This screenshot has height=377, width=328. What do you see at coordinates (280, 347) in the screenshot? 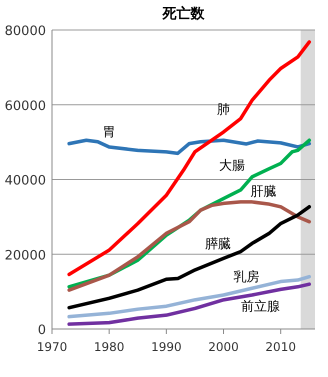
I see `x-tick-label: 2010` at bounding box center [280, 347].